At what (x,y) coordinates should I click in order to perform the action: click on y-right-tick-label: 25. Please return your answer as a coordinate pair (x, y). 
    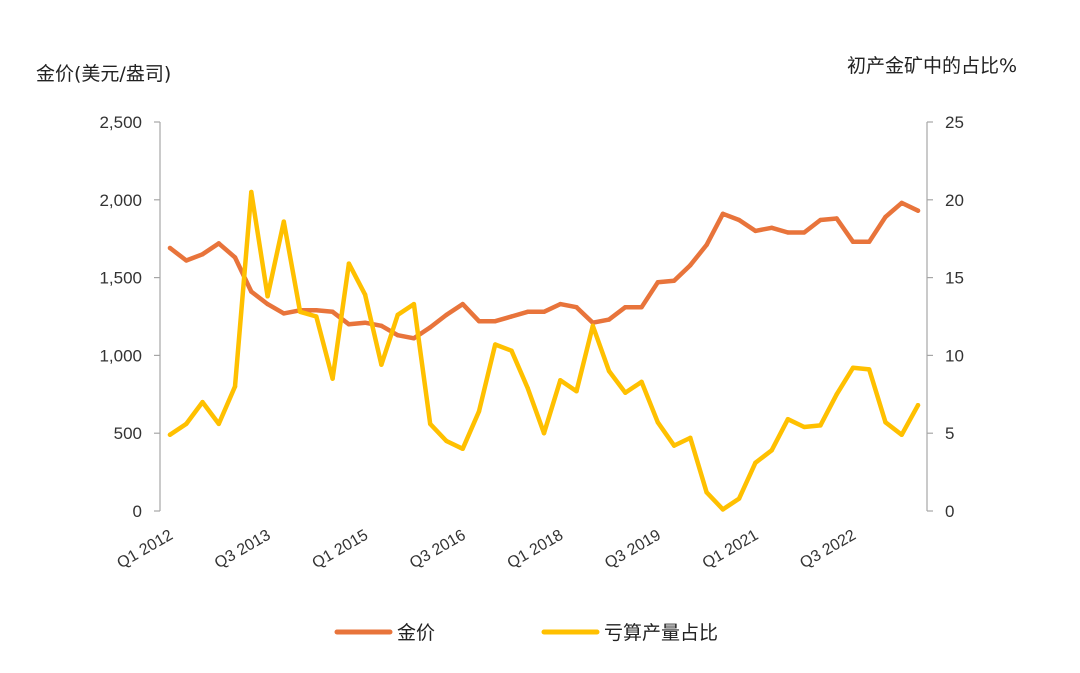
    Looking at the image, I should click on (954, 122).